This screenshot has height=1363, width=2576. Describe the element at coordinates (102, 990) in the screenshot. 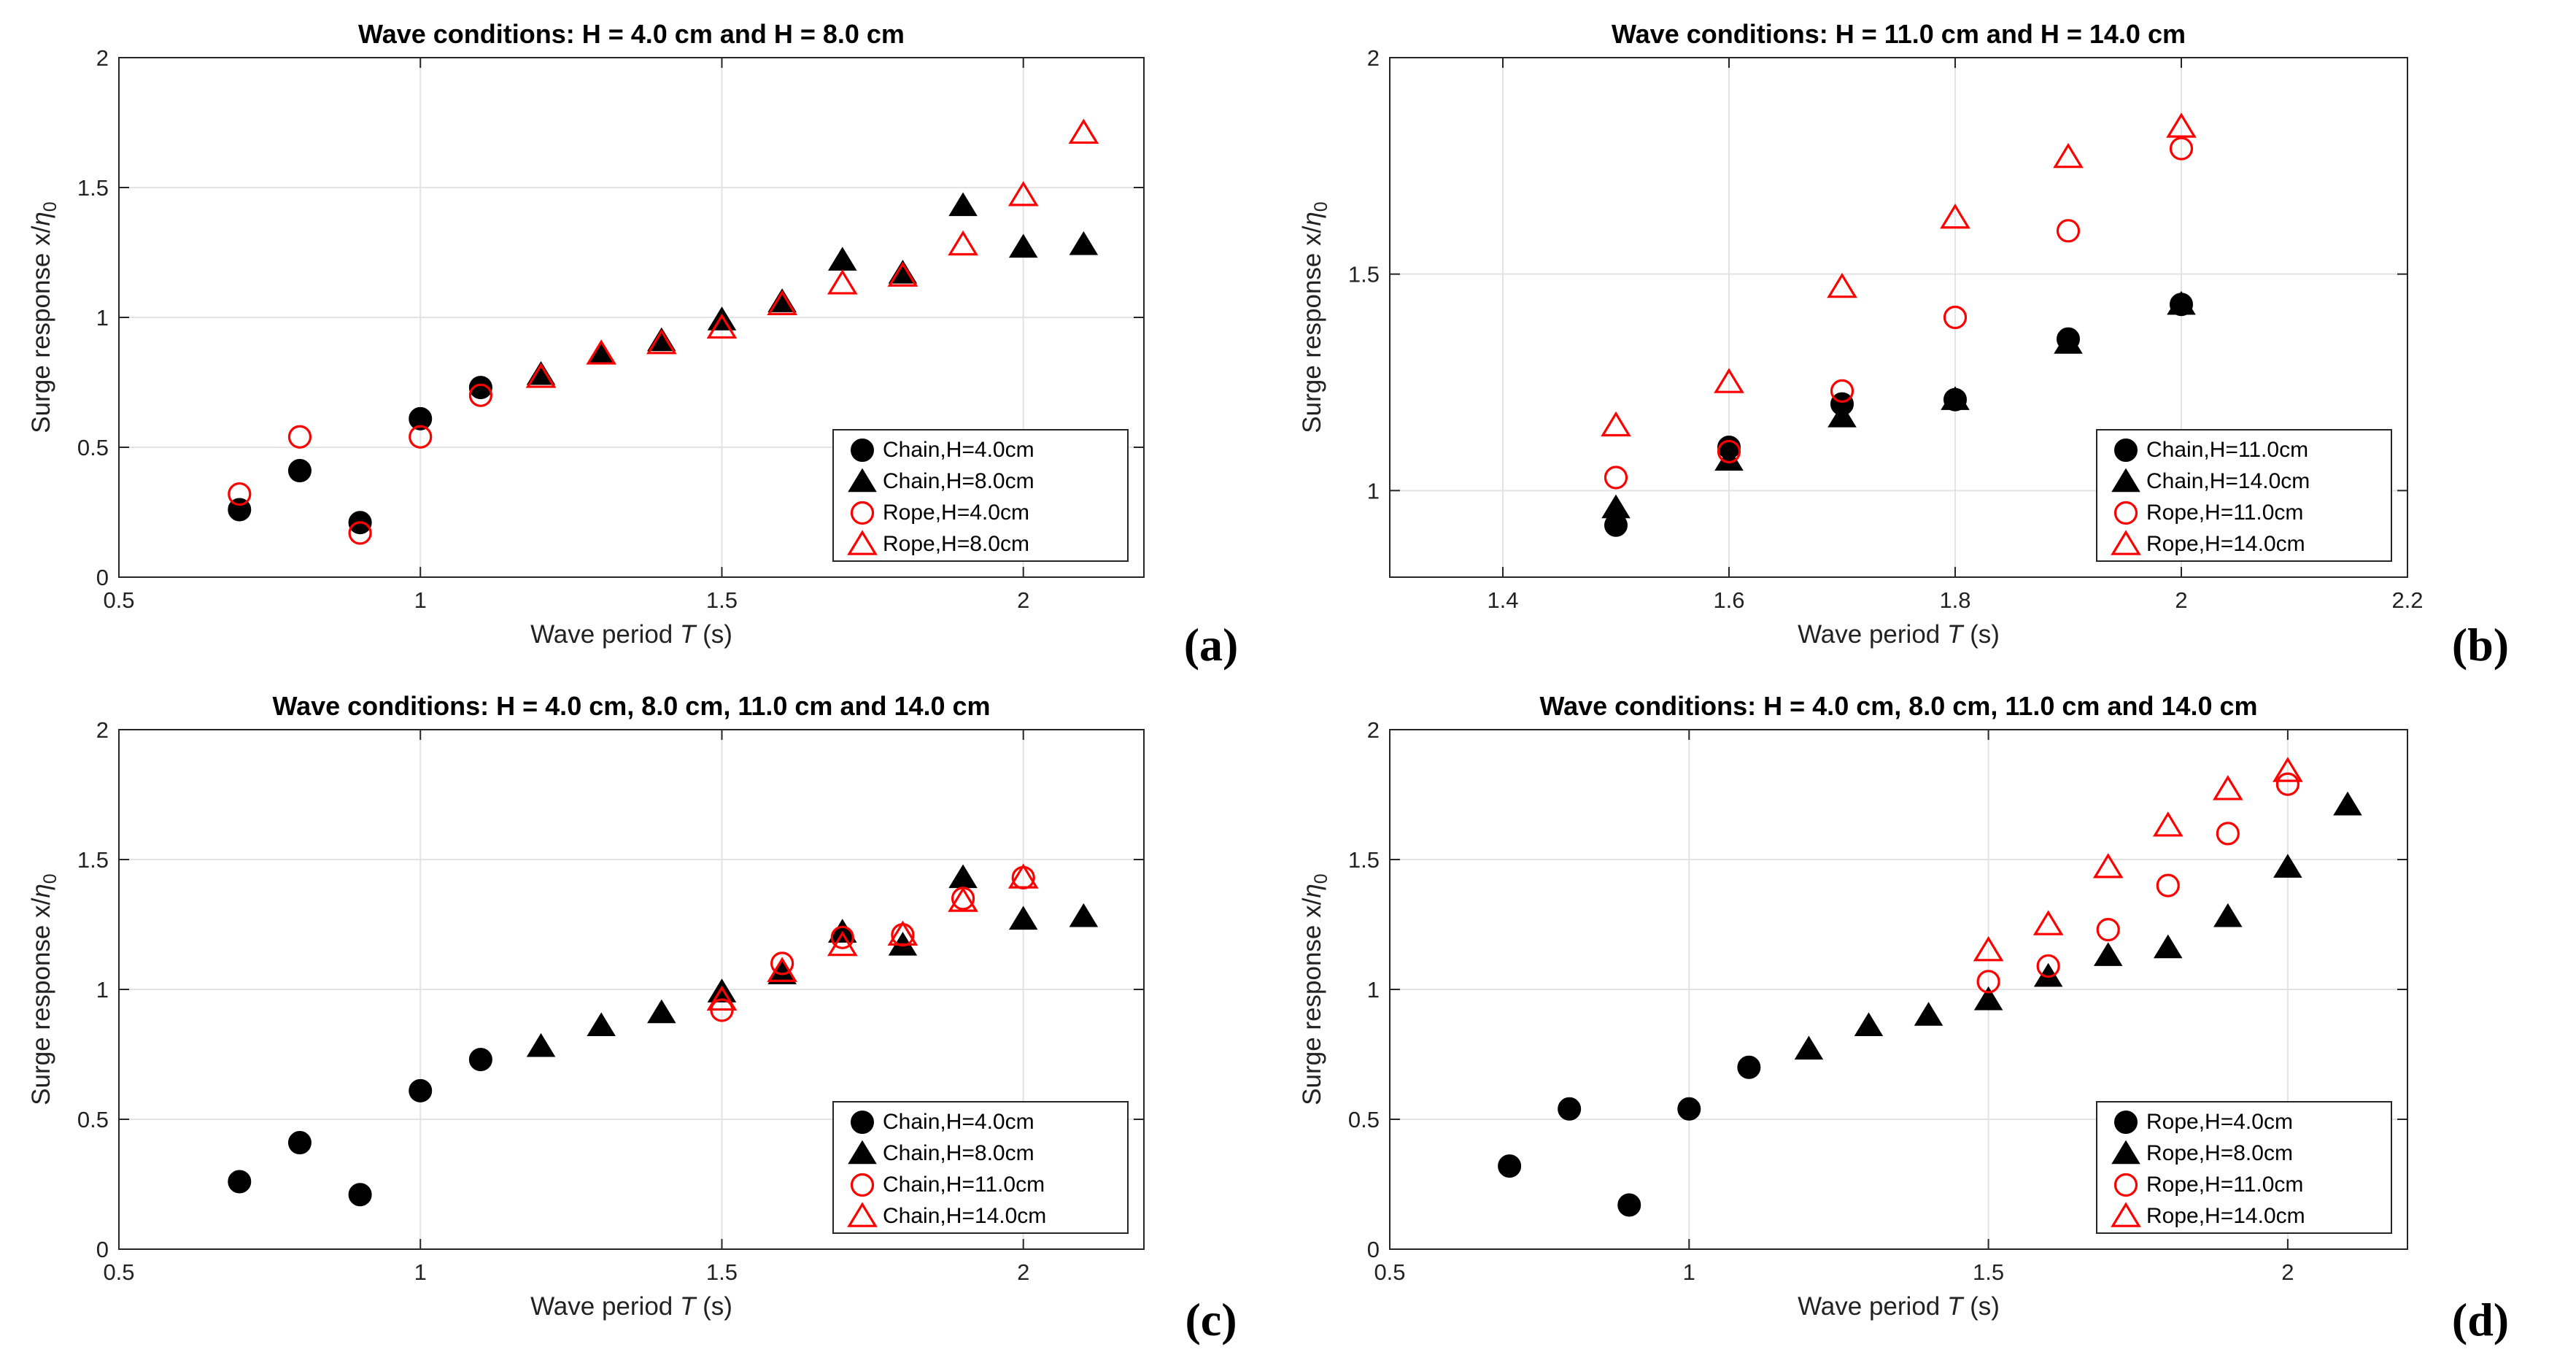

I see `y-tick-label: 1` at that location.